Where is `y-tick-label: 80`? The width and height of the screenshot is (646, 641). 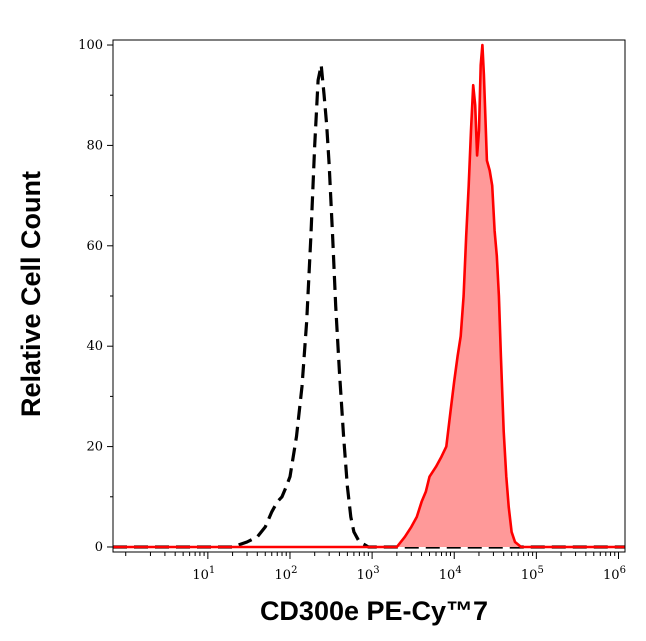 y-tick-label: 80 is located at coordinates (94, 145).